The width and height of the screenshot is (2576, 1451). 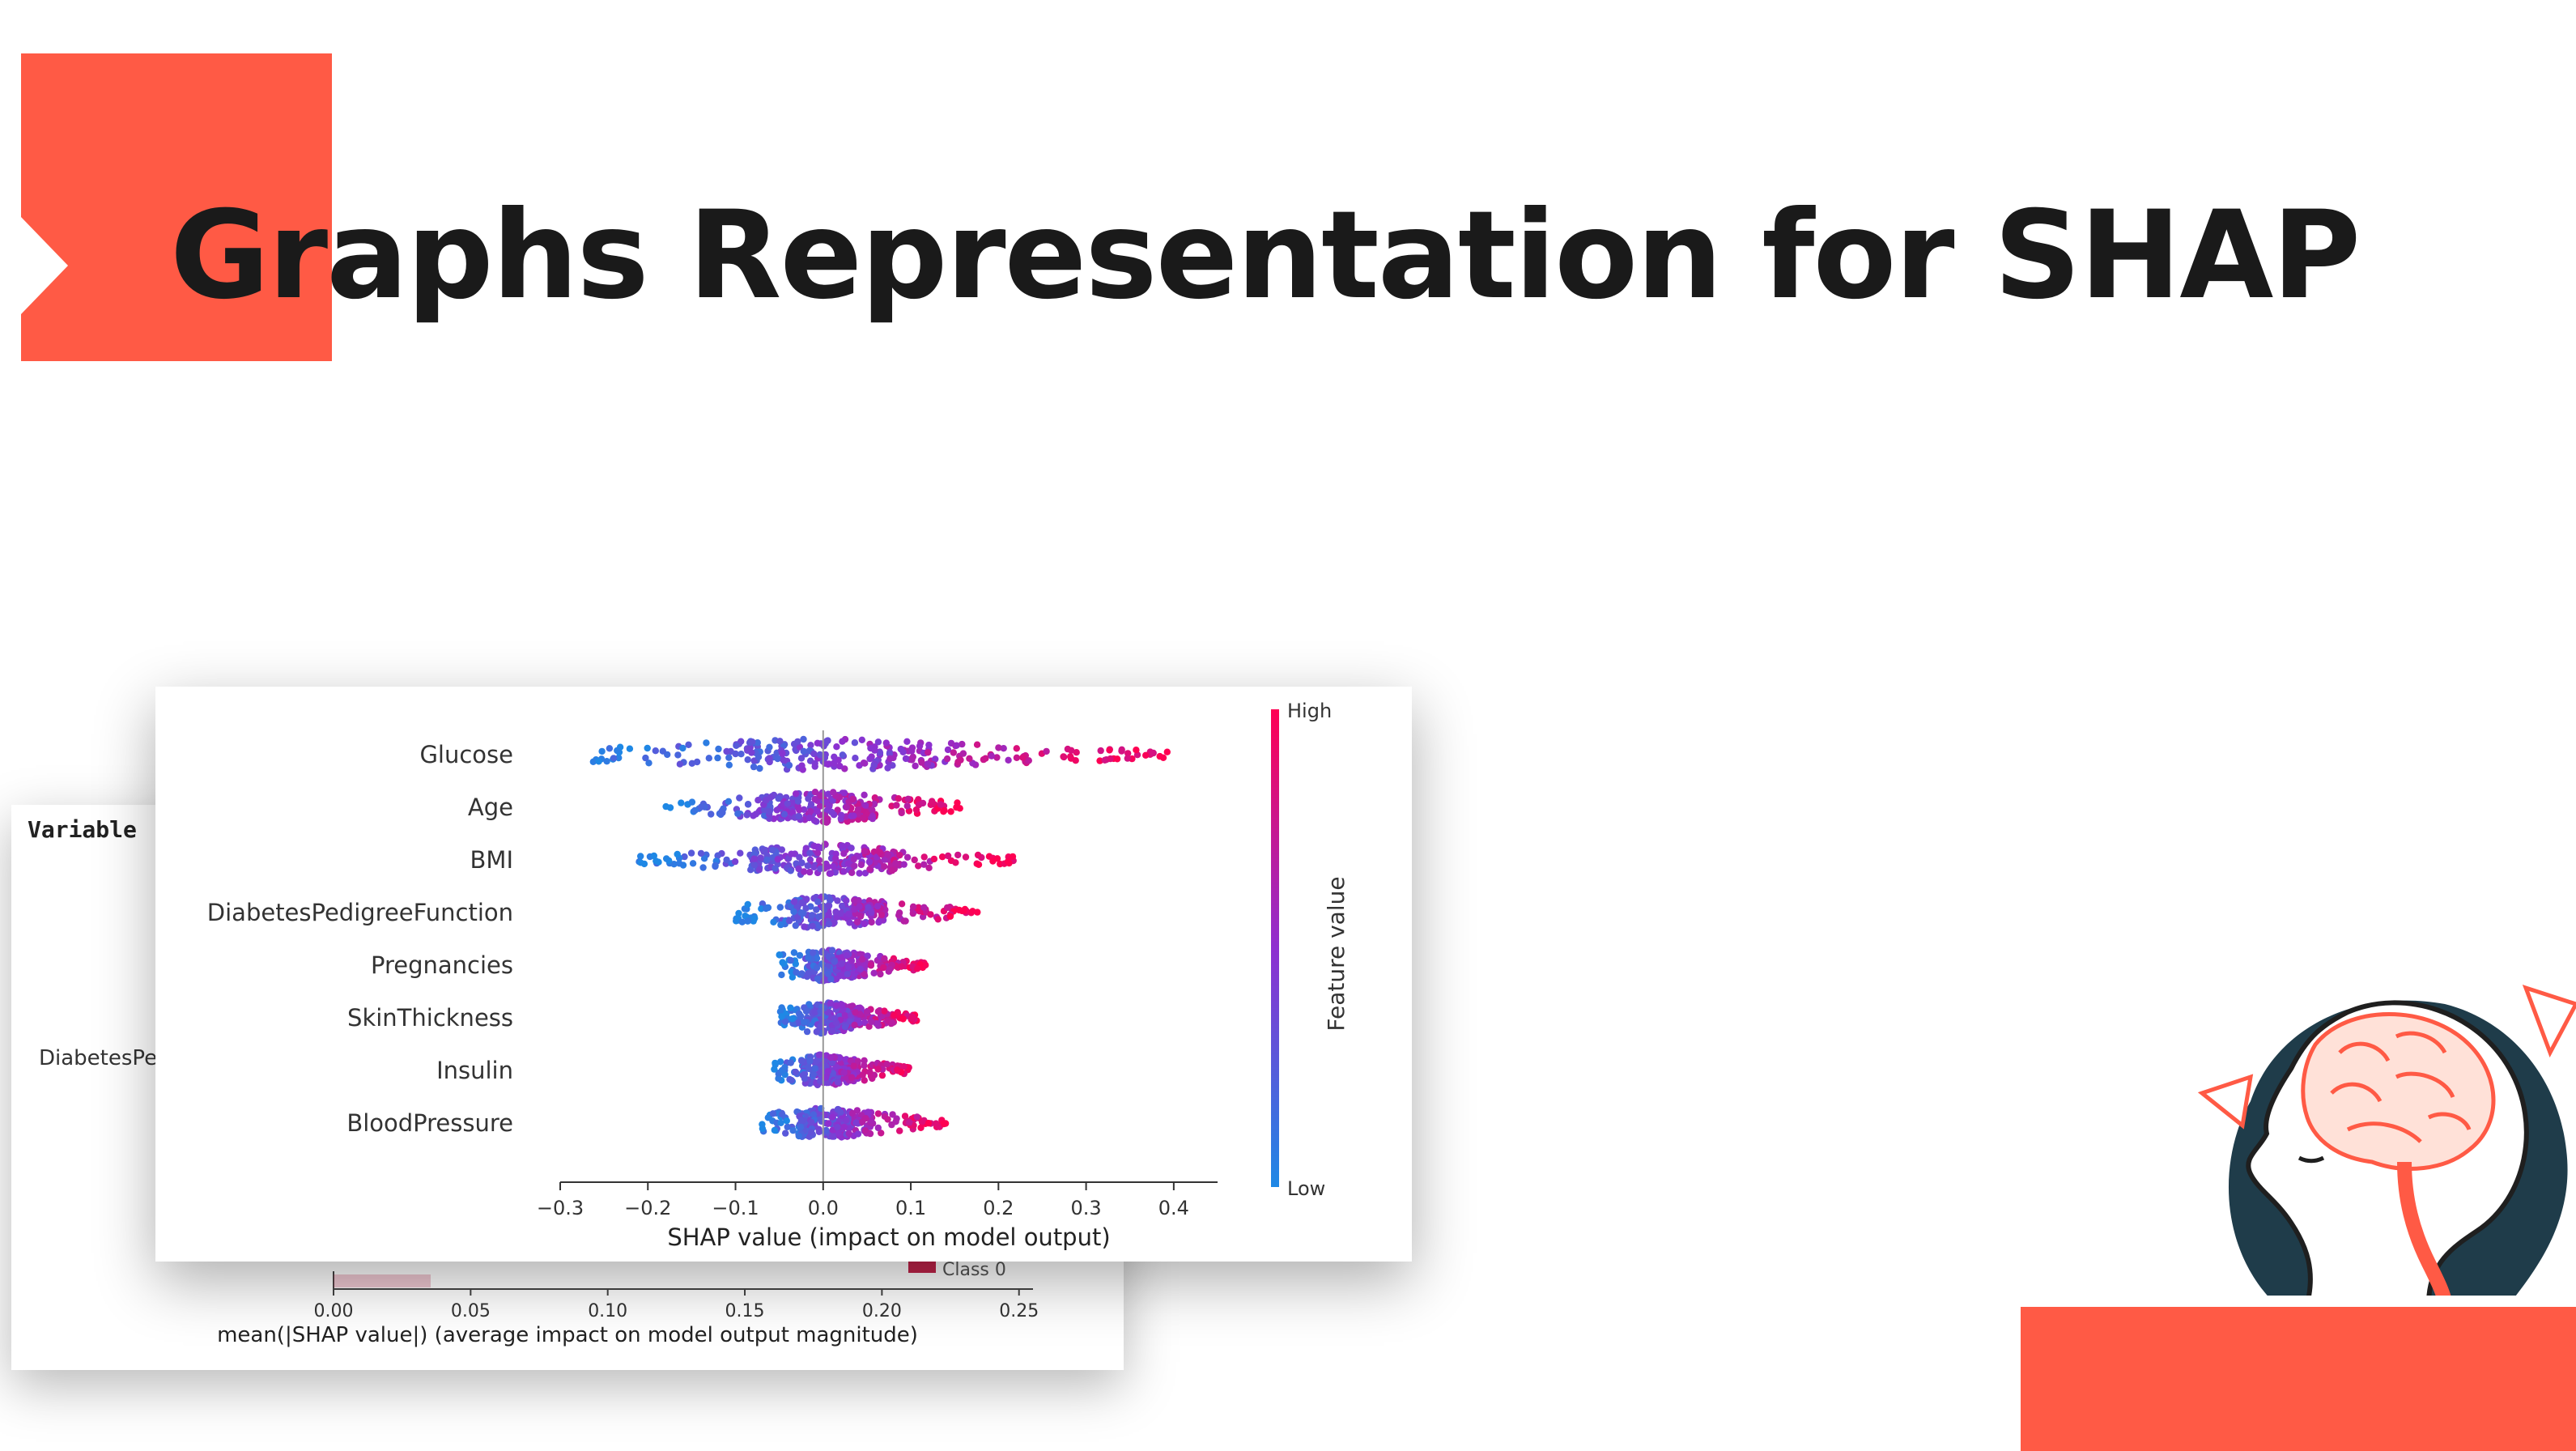 What do you see at coordinates (1337, 953) in the screenshot?
I see `colorbar-title: Feature value` at bounding box center [1337, 953].